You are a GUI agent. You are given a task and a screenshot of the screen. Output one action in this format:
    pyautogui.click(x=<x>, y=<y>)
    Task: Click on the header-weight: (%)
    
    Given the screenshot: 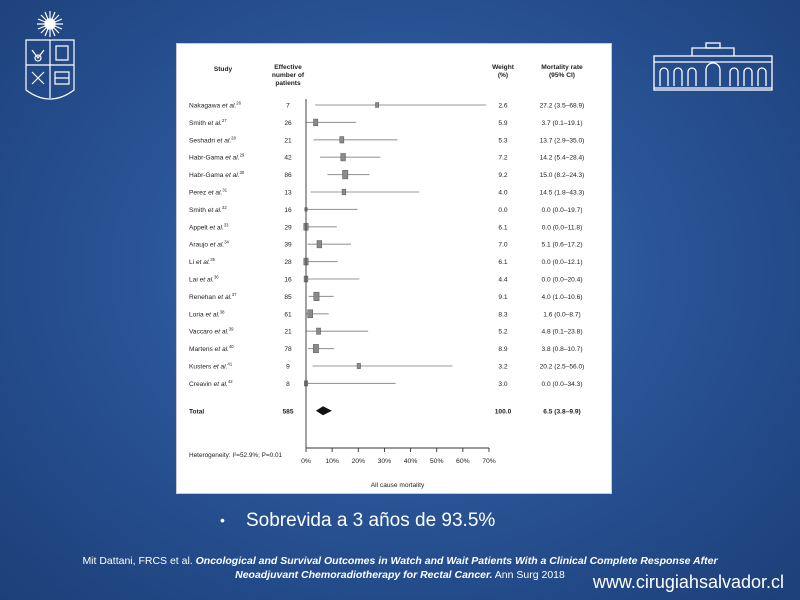 What is the action you would take?
    pyautogui.click(x=503, y=75)
    